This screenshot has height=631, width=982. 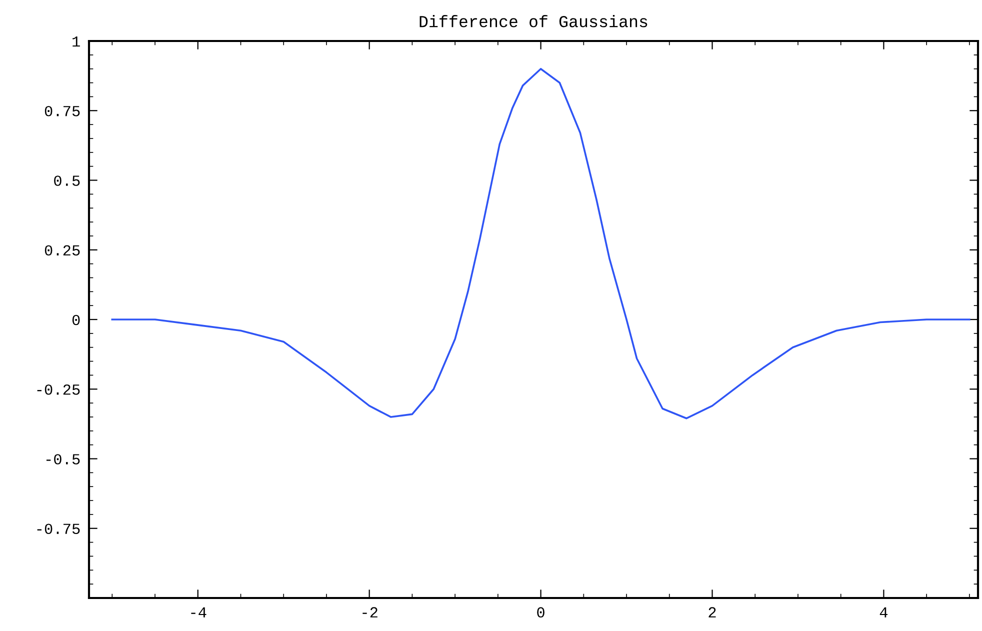 I want to click on x-tick-label: 4, so click(x=884, y=612).